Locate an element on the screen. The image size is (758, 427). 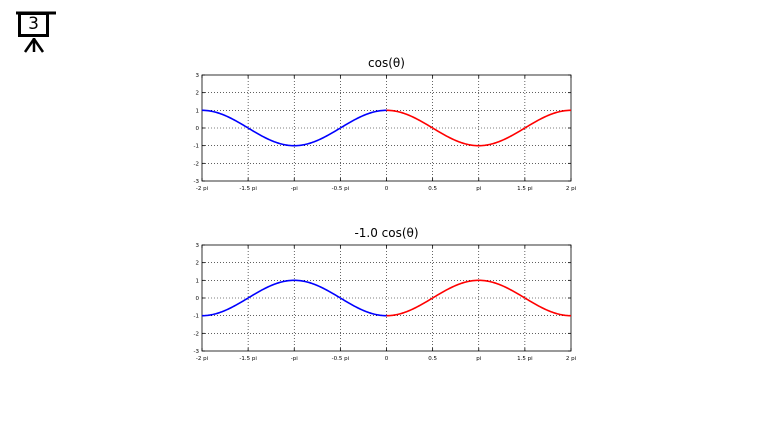
presentation-board-icon: 3 is located at coordinates (36, 31).